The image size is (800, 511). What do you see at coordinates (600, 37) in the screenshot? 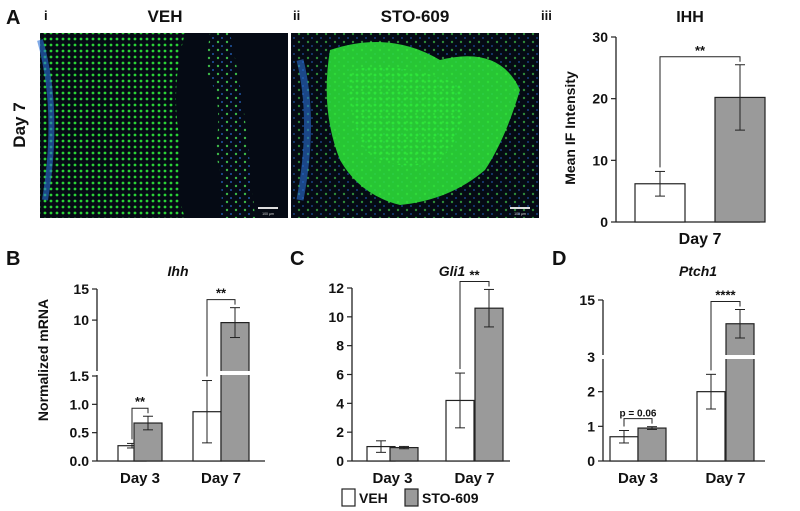
I see `y-tick-label: 30` at bounding box center [600, 37].